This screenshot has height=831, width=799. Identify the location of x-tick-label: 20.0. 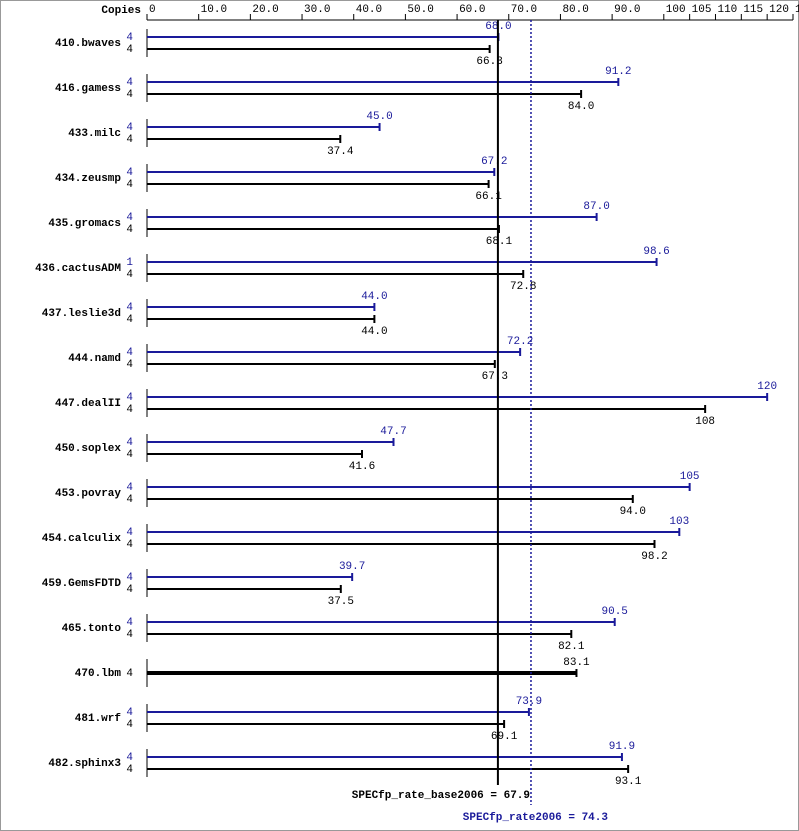
(265, 10).